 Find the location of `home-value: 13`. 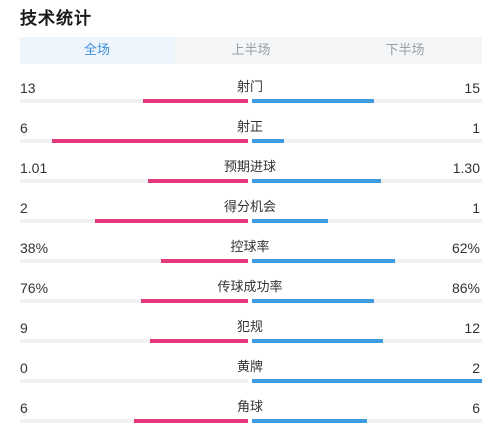

home-value: 13 is located at coordinates (28, 88).